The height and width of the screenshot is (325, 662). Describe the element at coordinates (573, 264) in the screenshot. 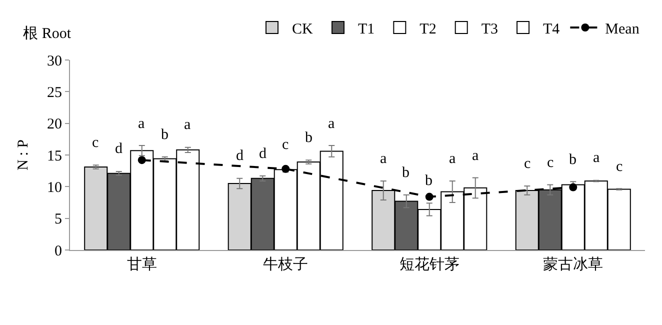

I see `x-tick-label: 蒙古冰草` at that location.